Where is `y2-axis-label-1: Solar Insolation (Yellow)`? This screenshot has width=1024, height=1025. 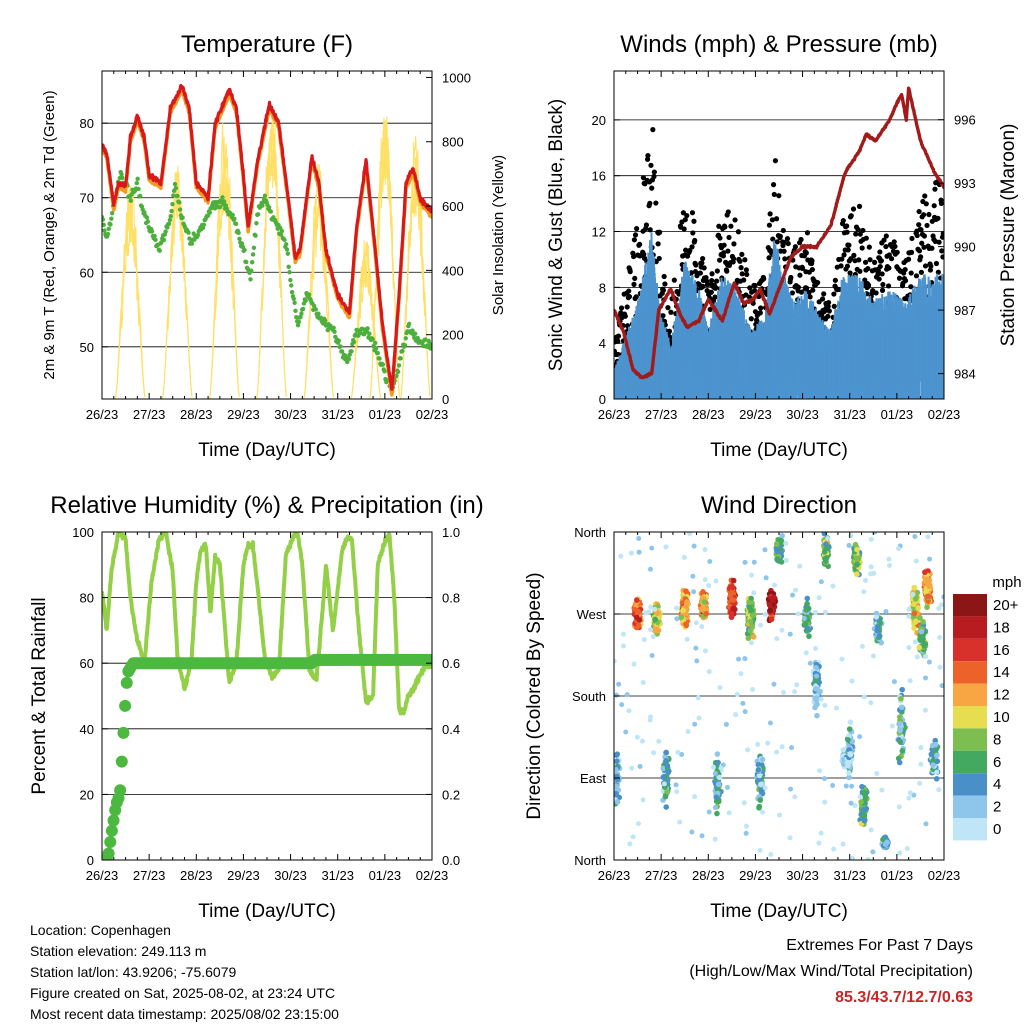 y2-axis-label-1: Solar Insolation (Yellow) is located at coordinates (498, 235).